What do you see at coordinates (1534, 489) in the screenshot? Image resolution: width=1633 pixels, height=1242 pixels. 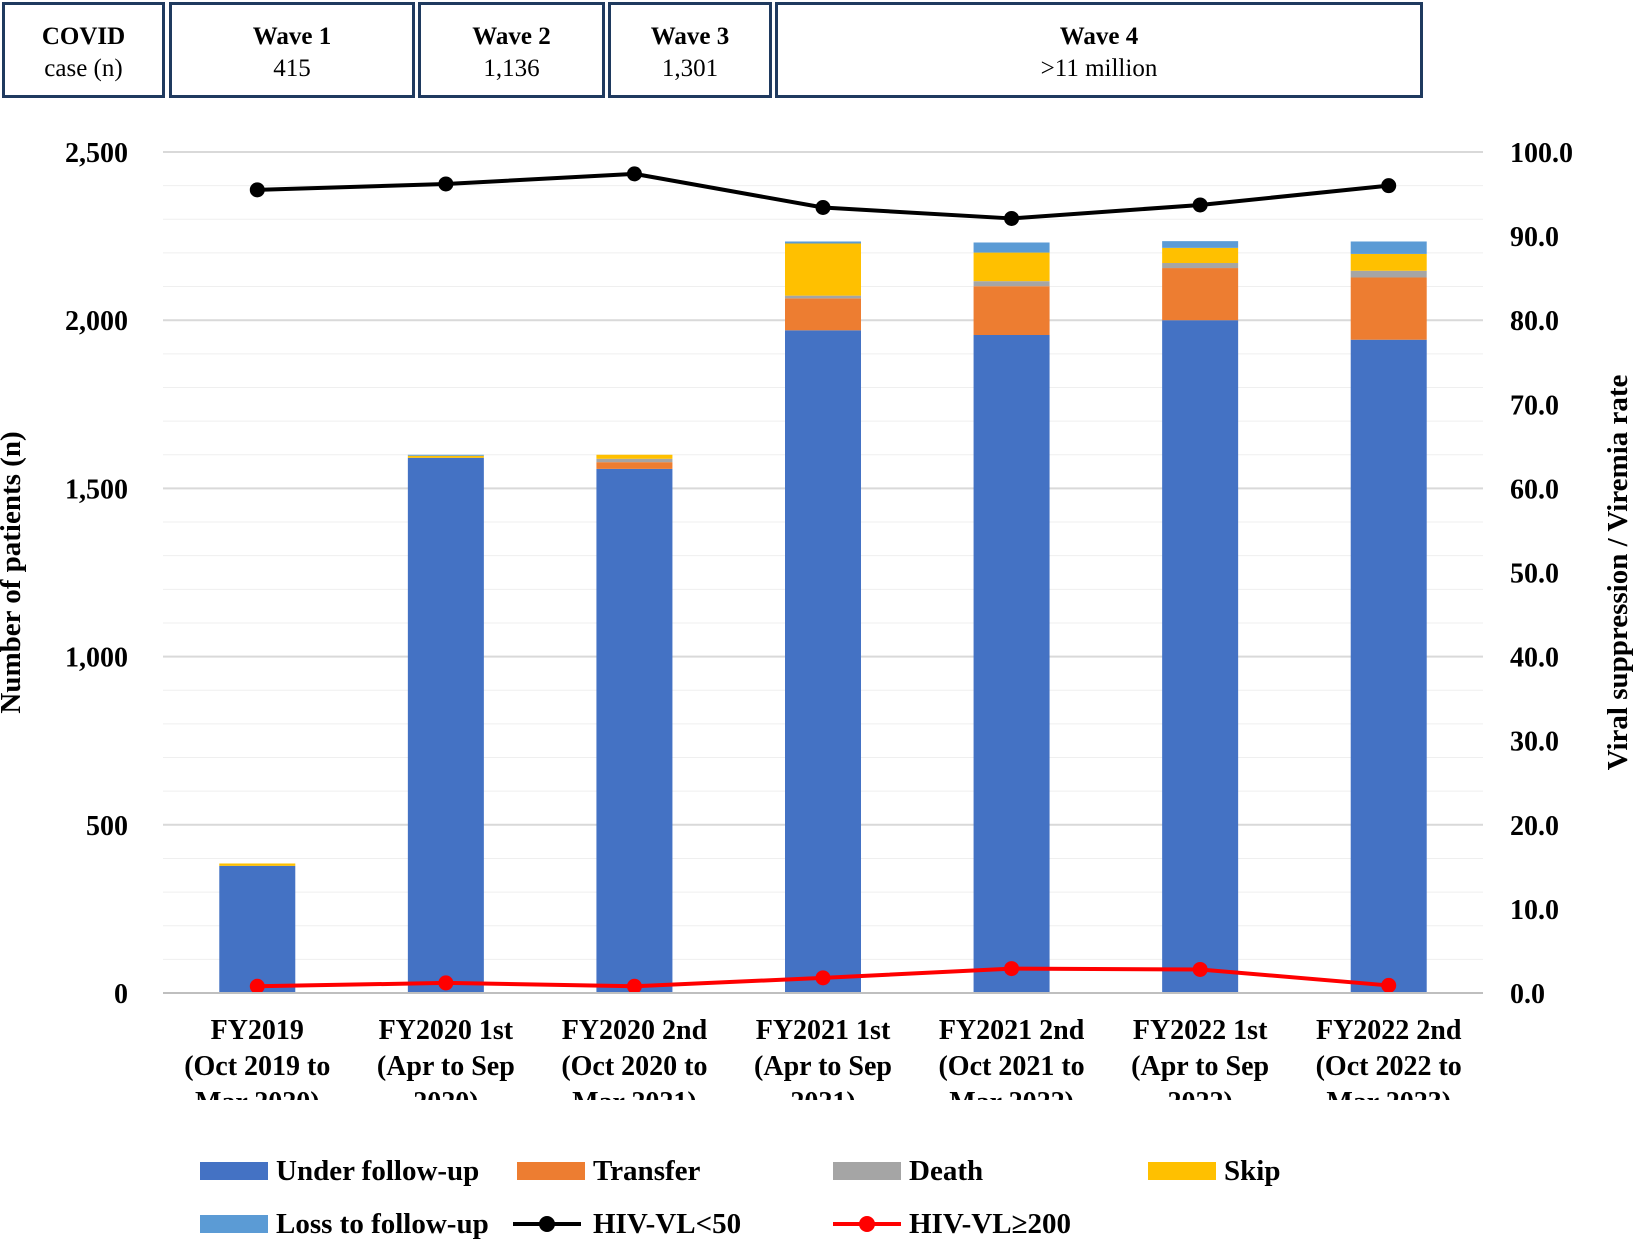 I see `y-tick-label-right: 60.0` at bounding box center [1534, 489].